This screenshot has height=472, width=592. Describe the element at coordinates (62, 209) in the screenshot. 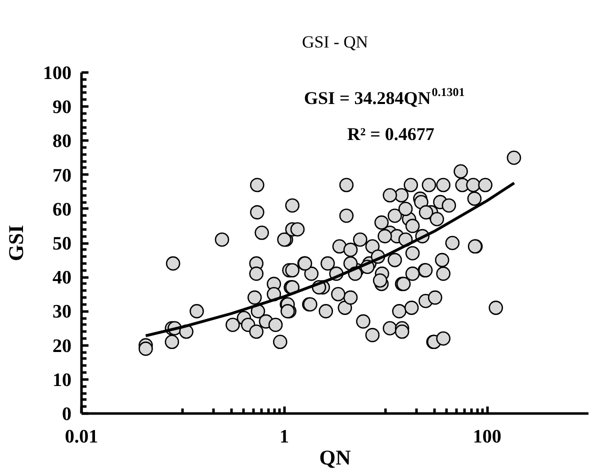

I see `y-tick-label: 60` at that location.